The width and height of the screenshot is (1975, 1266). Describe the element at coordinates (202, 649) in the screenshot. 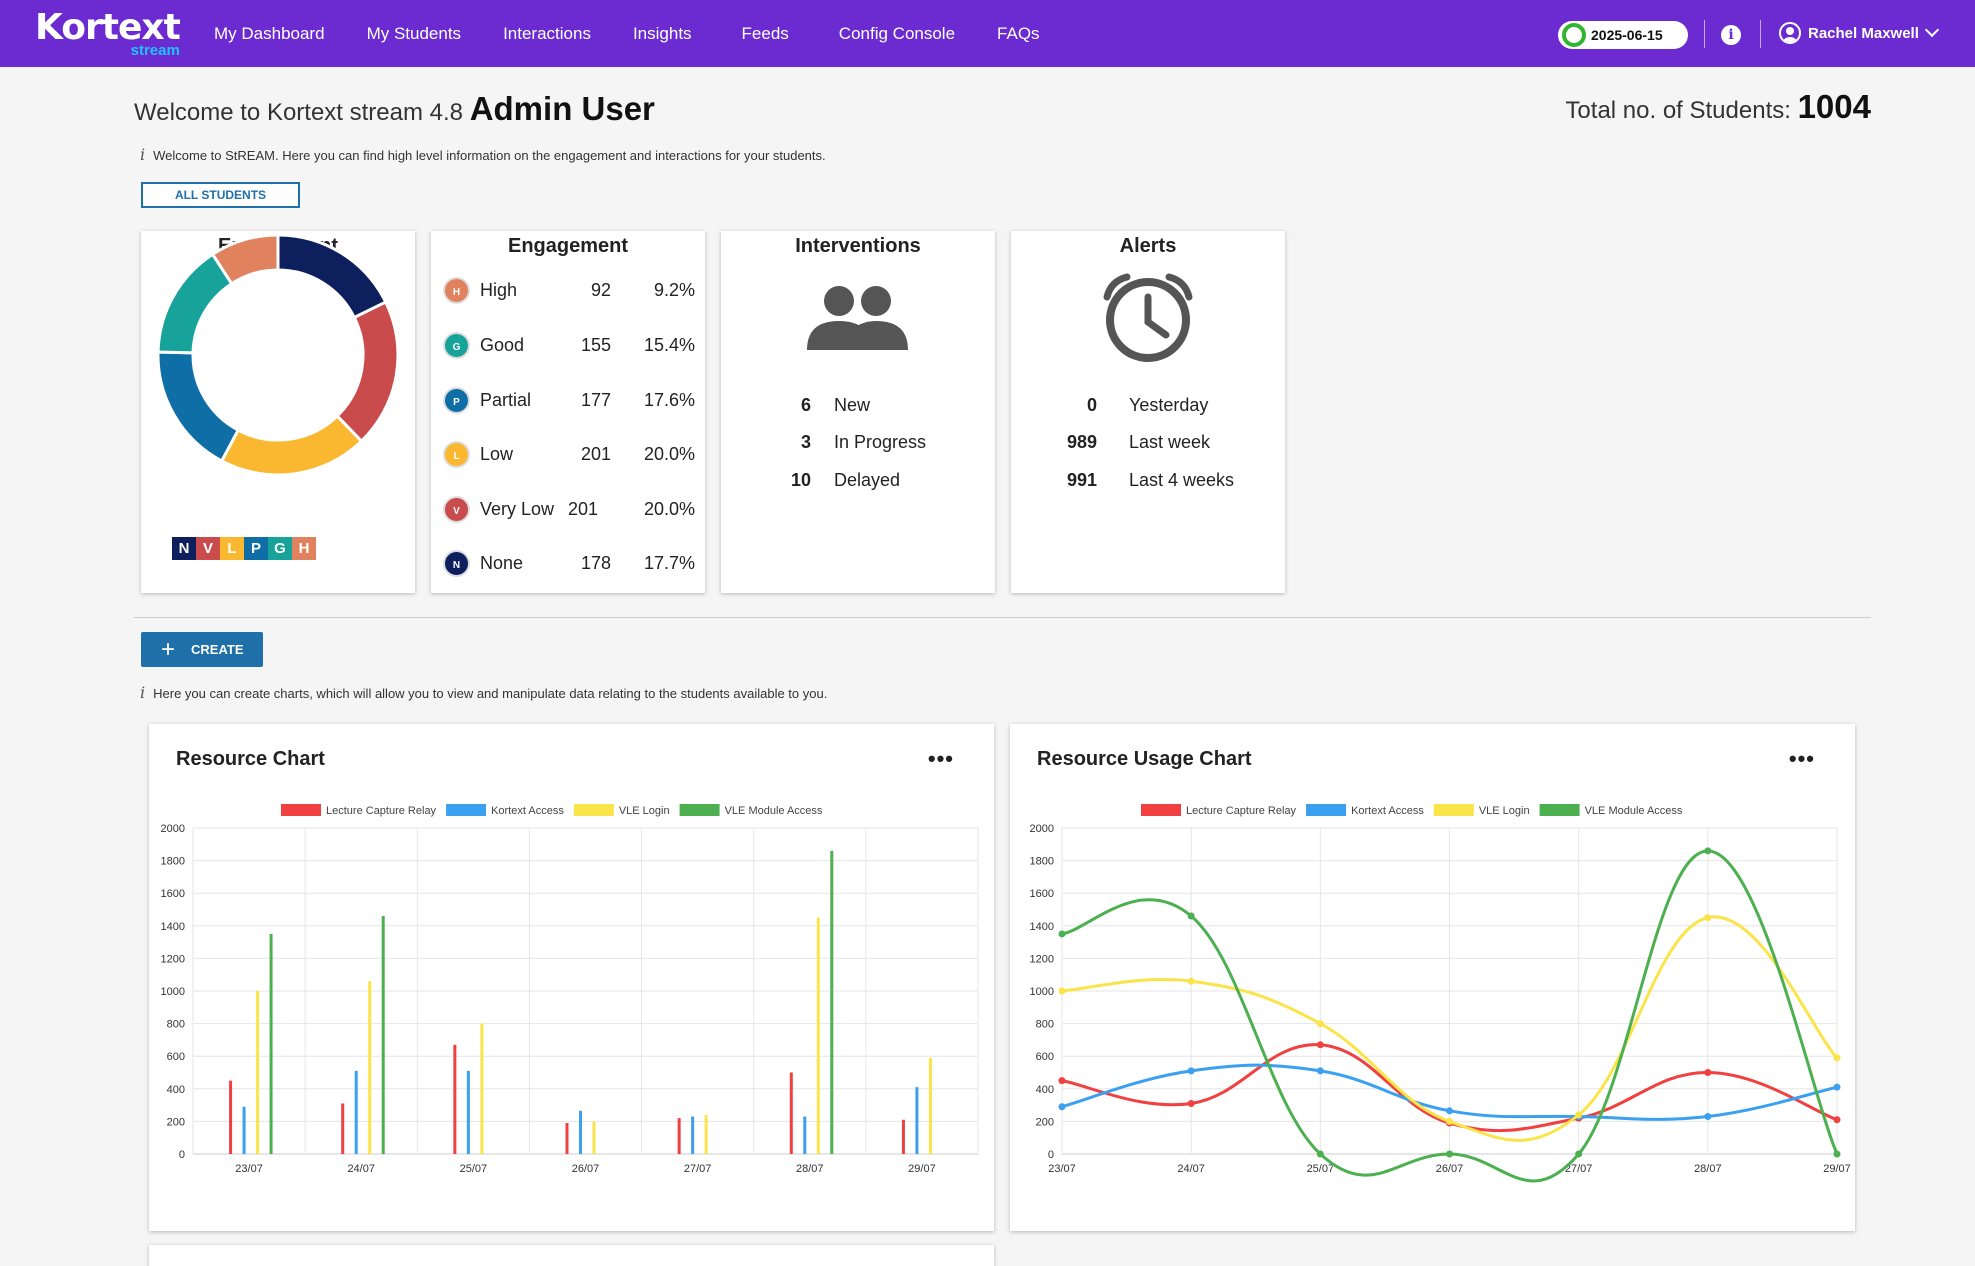

I see `create-chart-button: + CREATE` at that location.